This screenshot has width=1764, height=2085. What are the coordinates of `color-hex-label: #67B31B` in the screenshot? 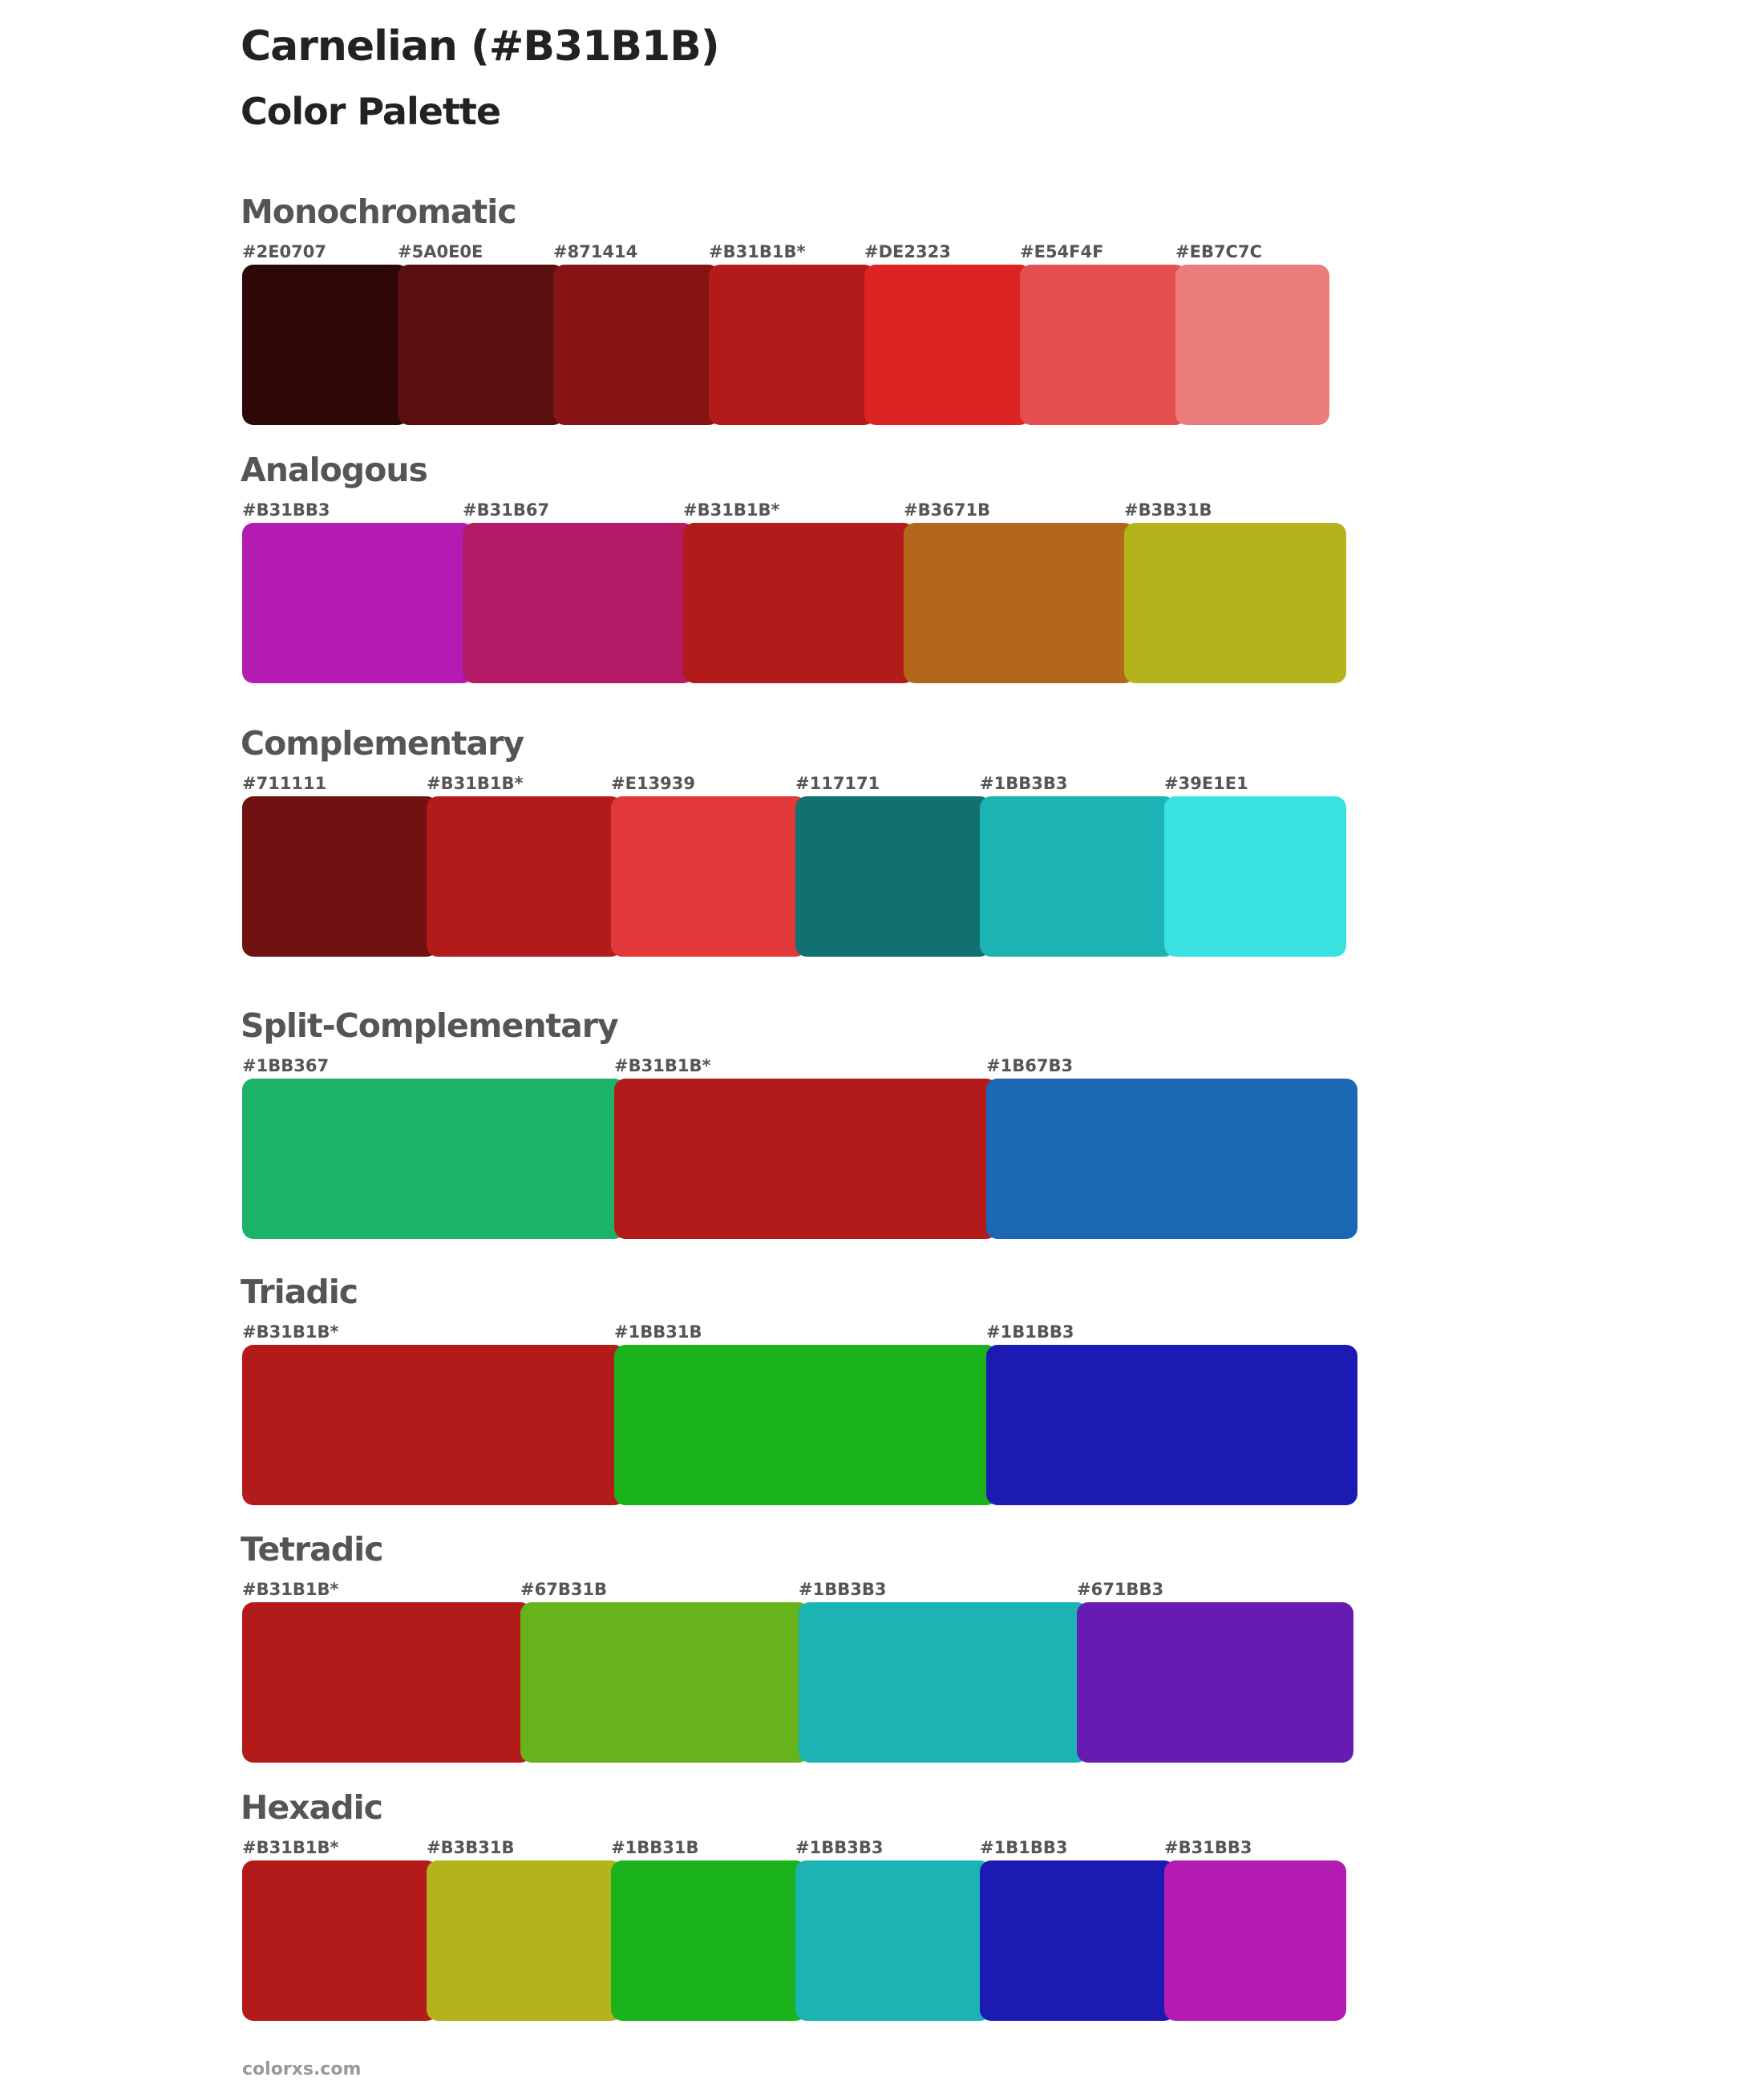 It's located at (564, 1589).